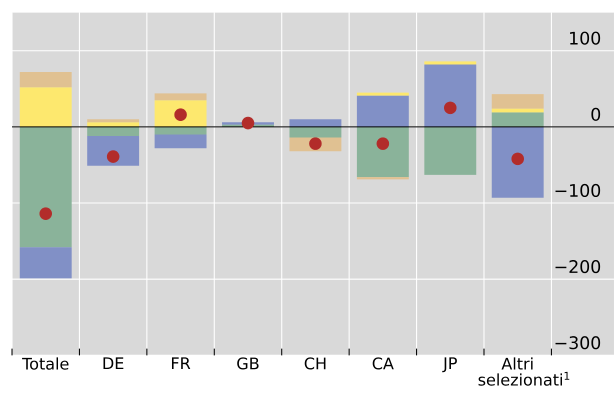 The height and width of the screenshot is (410, 614). I want to click on y-tick-label: −200, so click(578, 267).